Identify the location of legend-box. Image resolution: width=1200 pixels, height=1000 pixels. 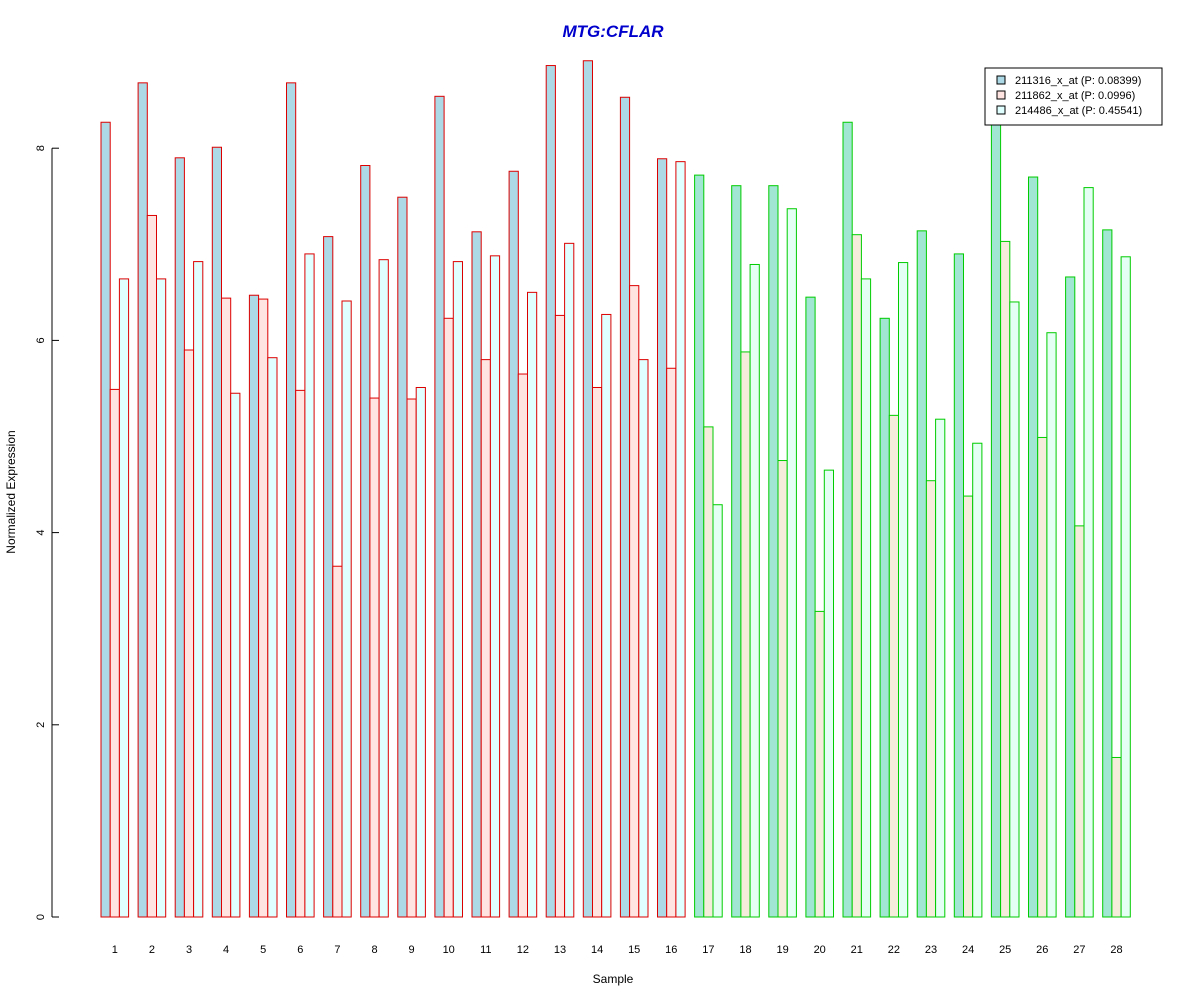
(1073, 96).